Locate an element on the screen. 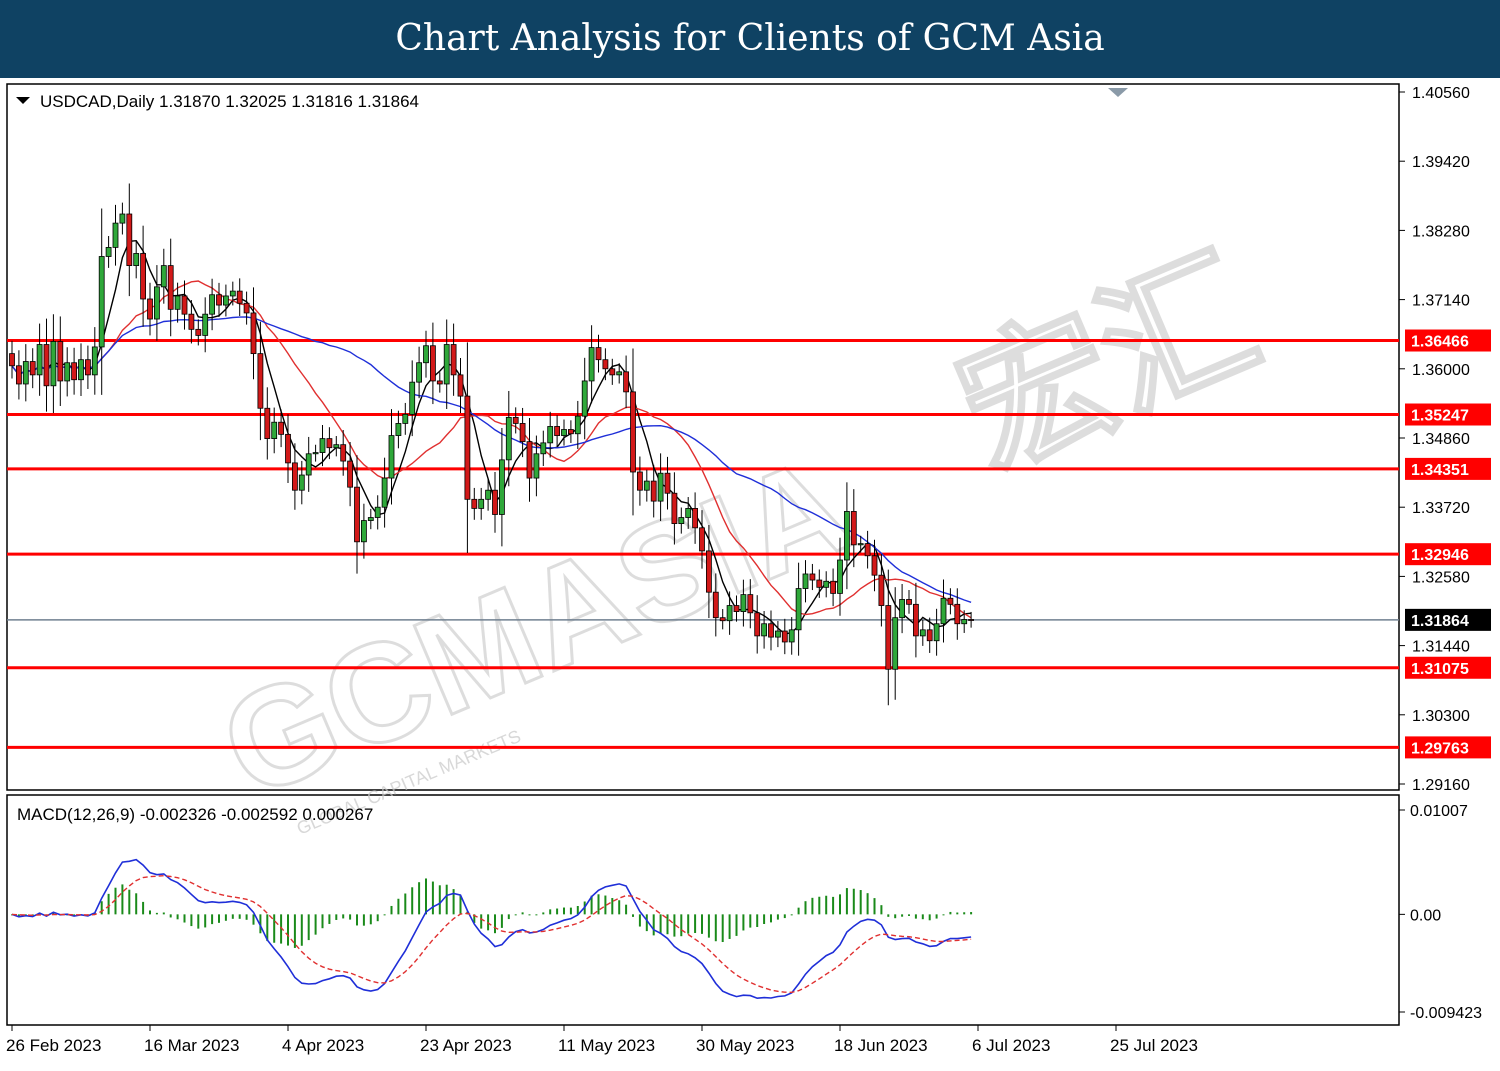 The width and height of the screenshot is (1500, 1071). price-tick-label: 1.36000 is located at coordinates (1441, 370).